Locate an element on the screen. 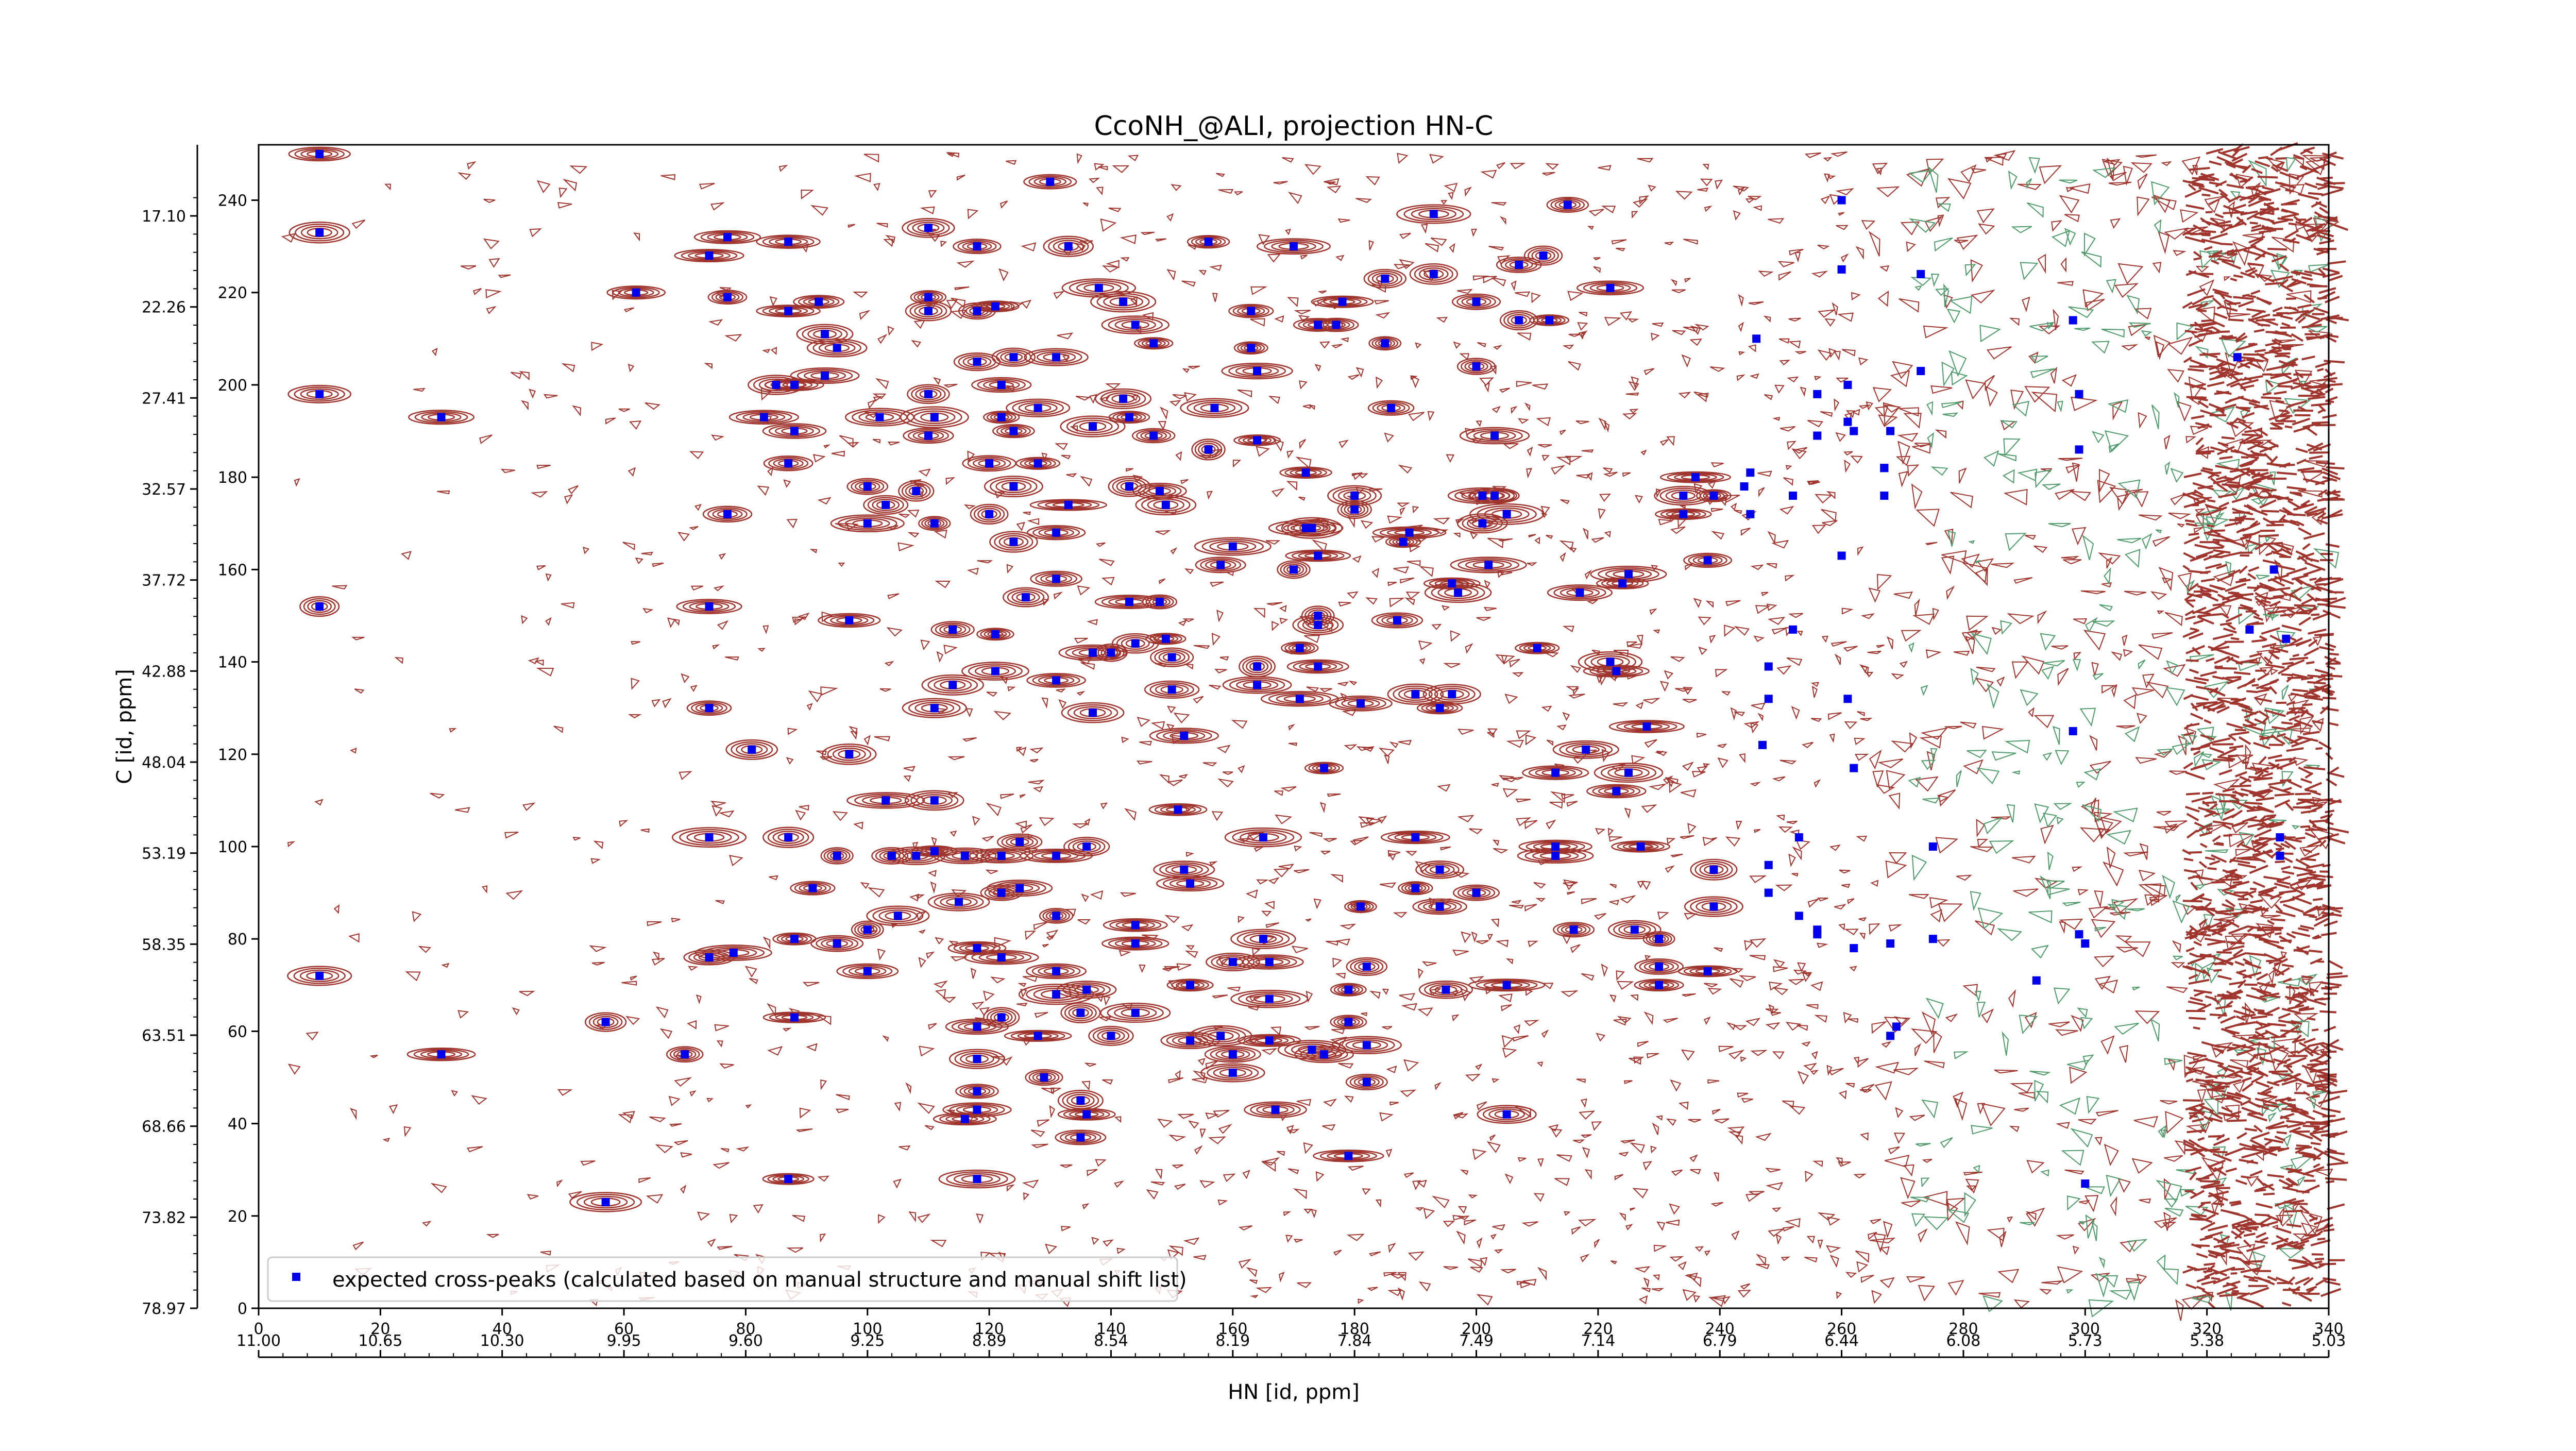 This screenshot has height=1451, width=2576. x-index-tick-label: 120 is located at coordinates (989, 1329).